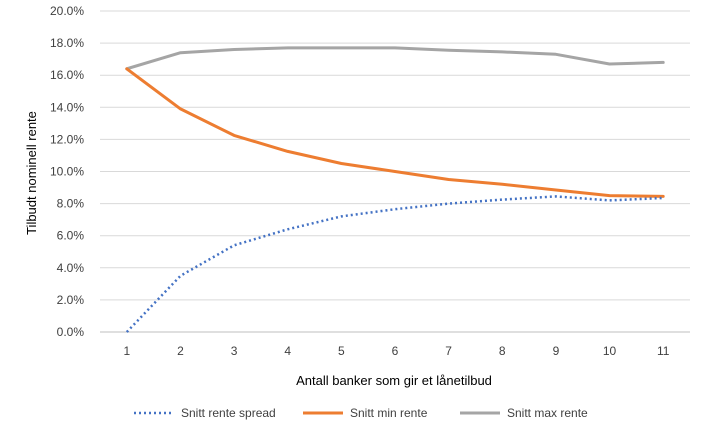 The image size is (704, 434). What do you see at coordinates (228, 413) in the screenshot?
I see `legend-label: Snitt rente spread` at bounding box center [228, 413].